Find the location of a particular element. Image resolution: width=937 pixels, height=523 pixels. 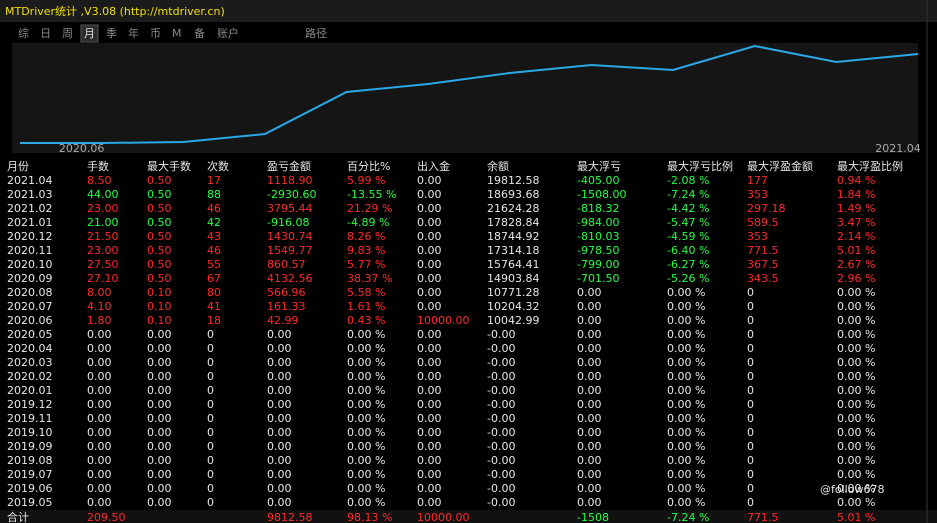

table-cell: 2020.07 is located at coordinates (30, 306).